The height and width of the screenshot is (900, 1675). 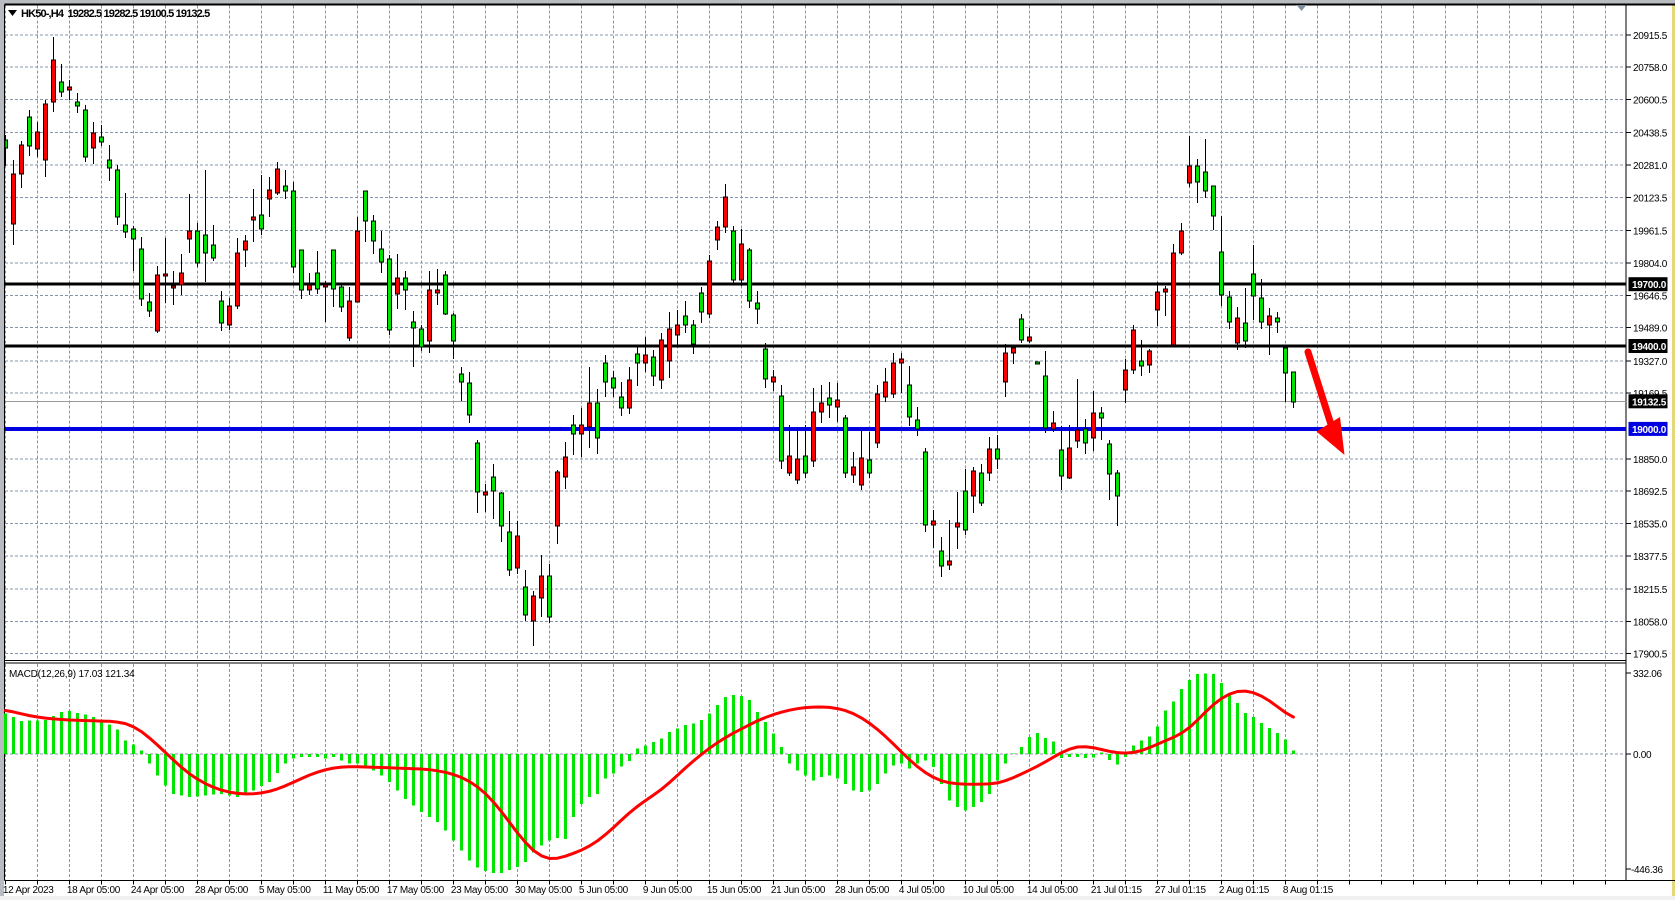 What do you see at coordinates (1650, 492) in the screenshot?
I see `svg-text: 18692.5` at bounding box center [1650, 492].